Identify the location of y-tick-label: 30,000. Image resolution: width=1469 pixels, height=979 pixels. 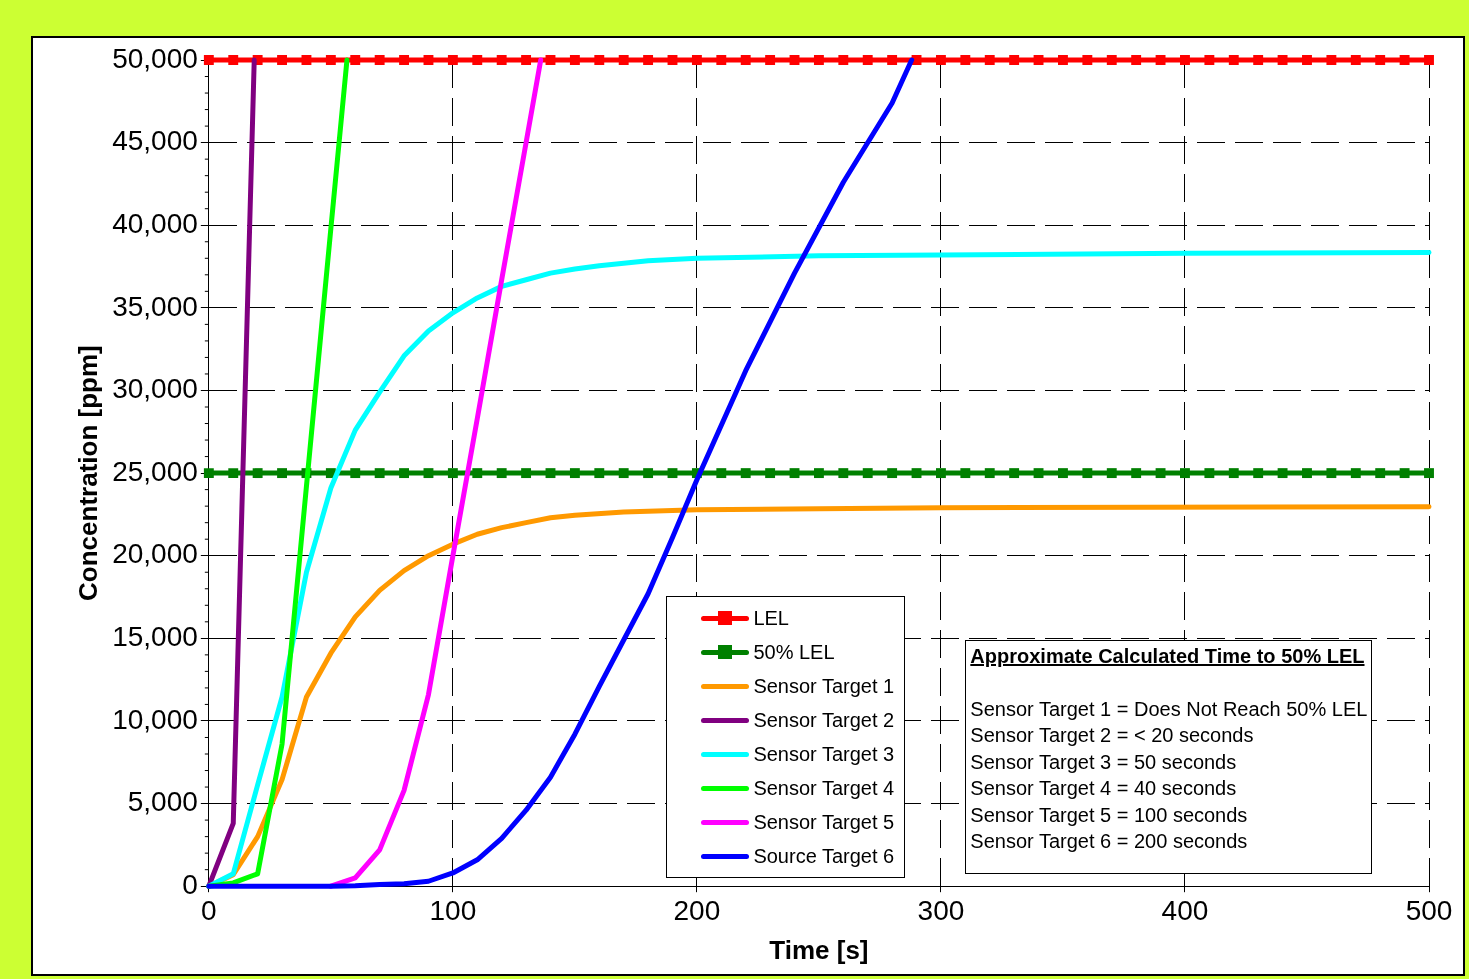
(155, 389).